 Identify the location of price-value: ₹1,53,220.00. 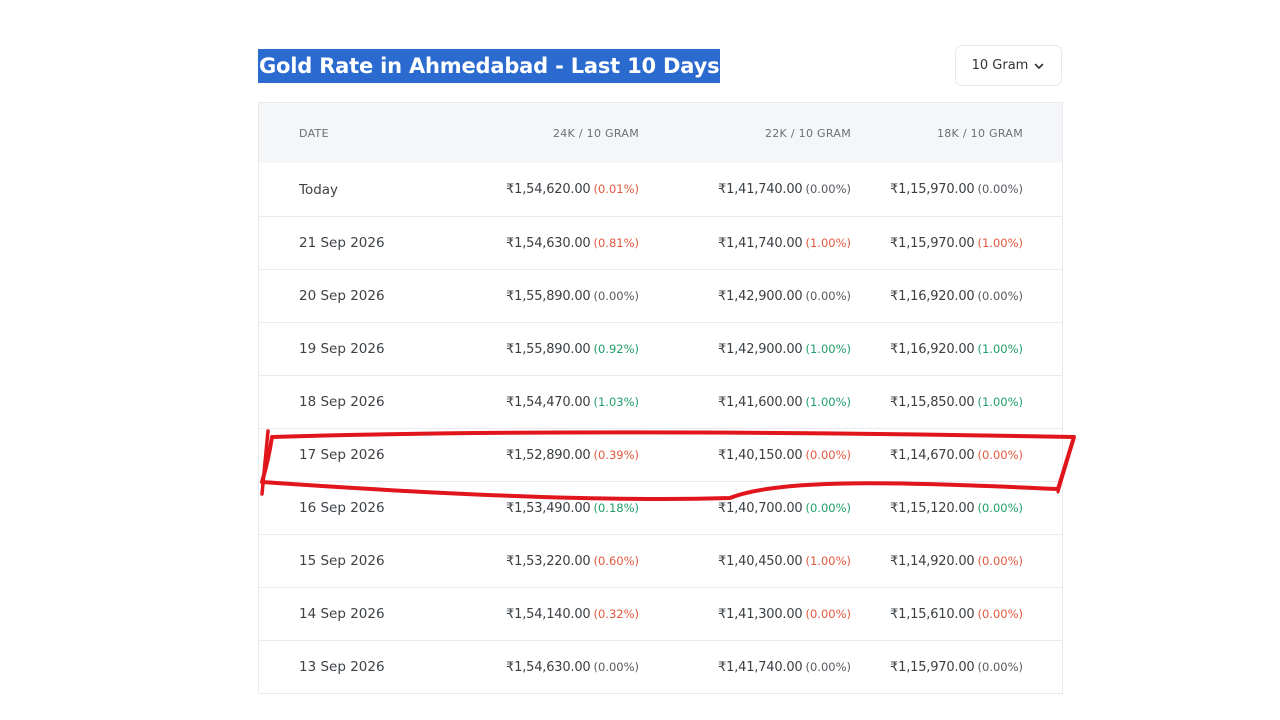
(548, 561).